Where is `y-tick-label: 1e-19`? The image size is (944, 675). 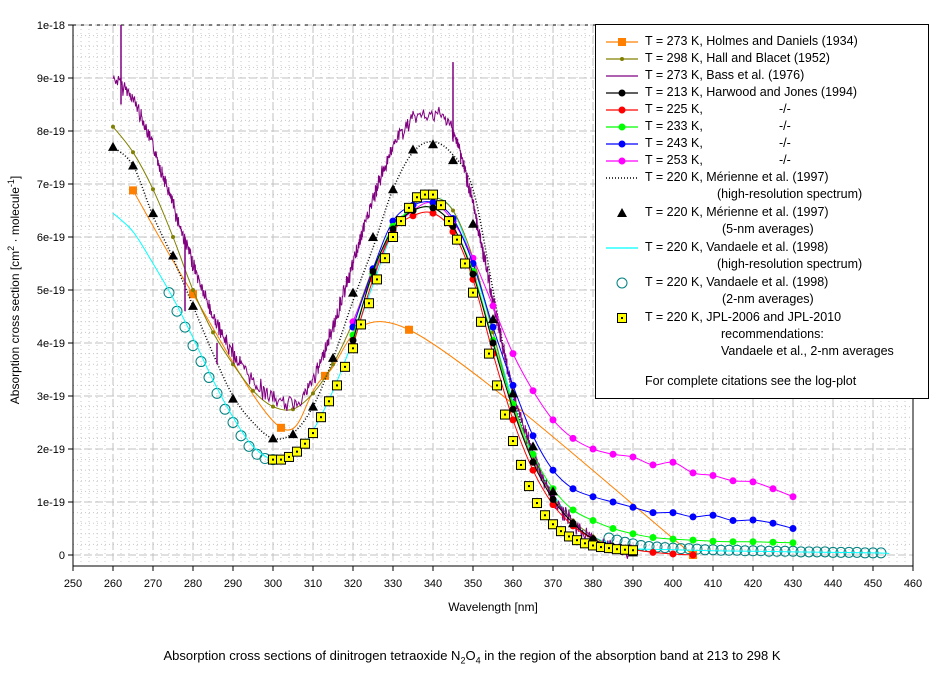
y-tick-label: 1e-19 is located at coordinates (51, 503).